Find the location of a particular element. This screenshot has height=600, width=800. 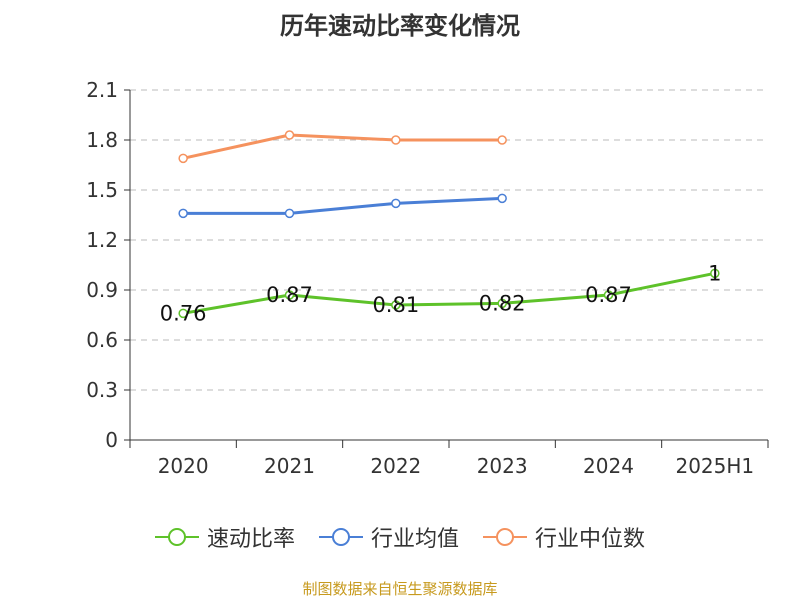

chart-title: 历年速动比率变化情况 is located at coordinates (400, 26).